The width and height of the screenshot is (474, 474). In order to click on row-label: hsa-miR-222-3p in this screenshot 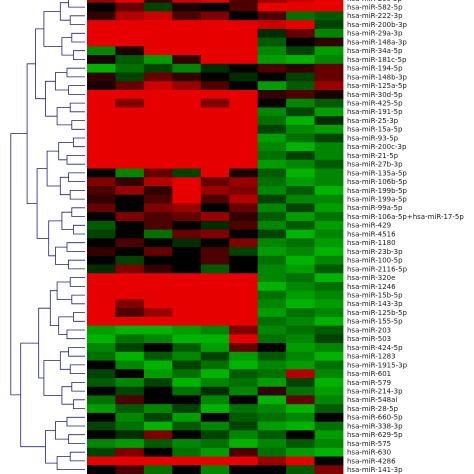, I will do `click(375, 16)`.